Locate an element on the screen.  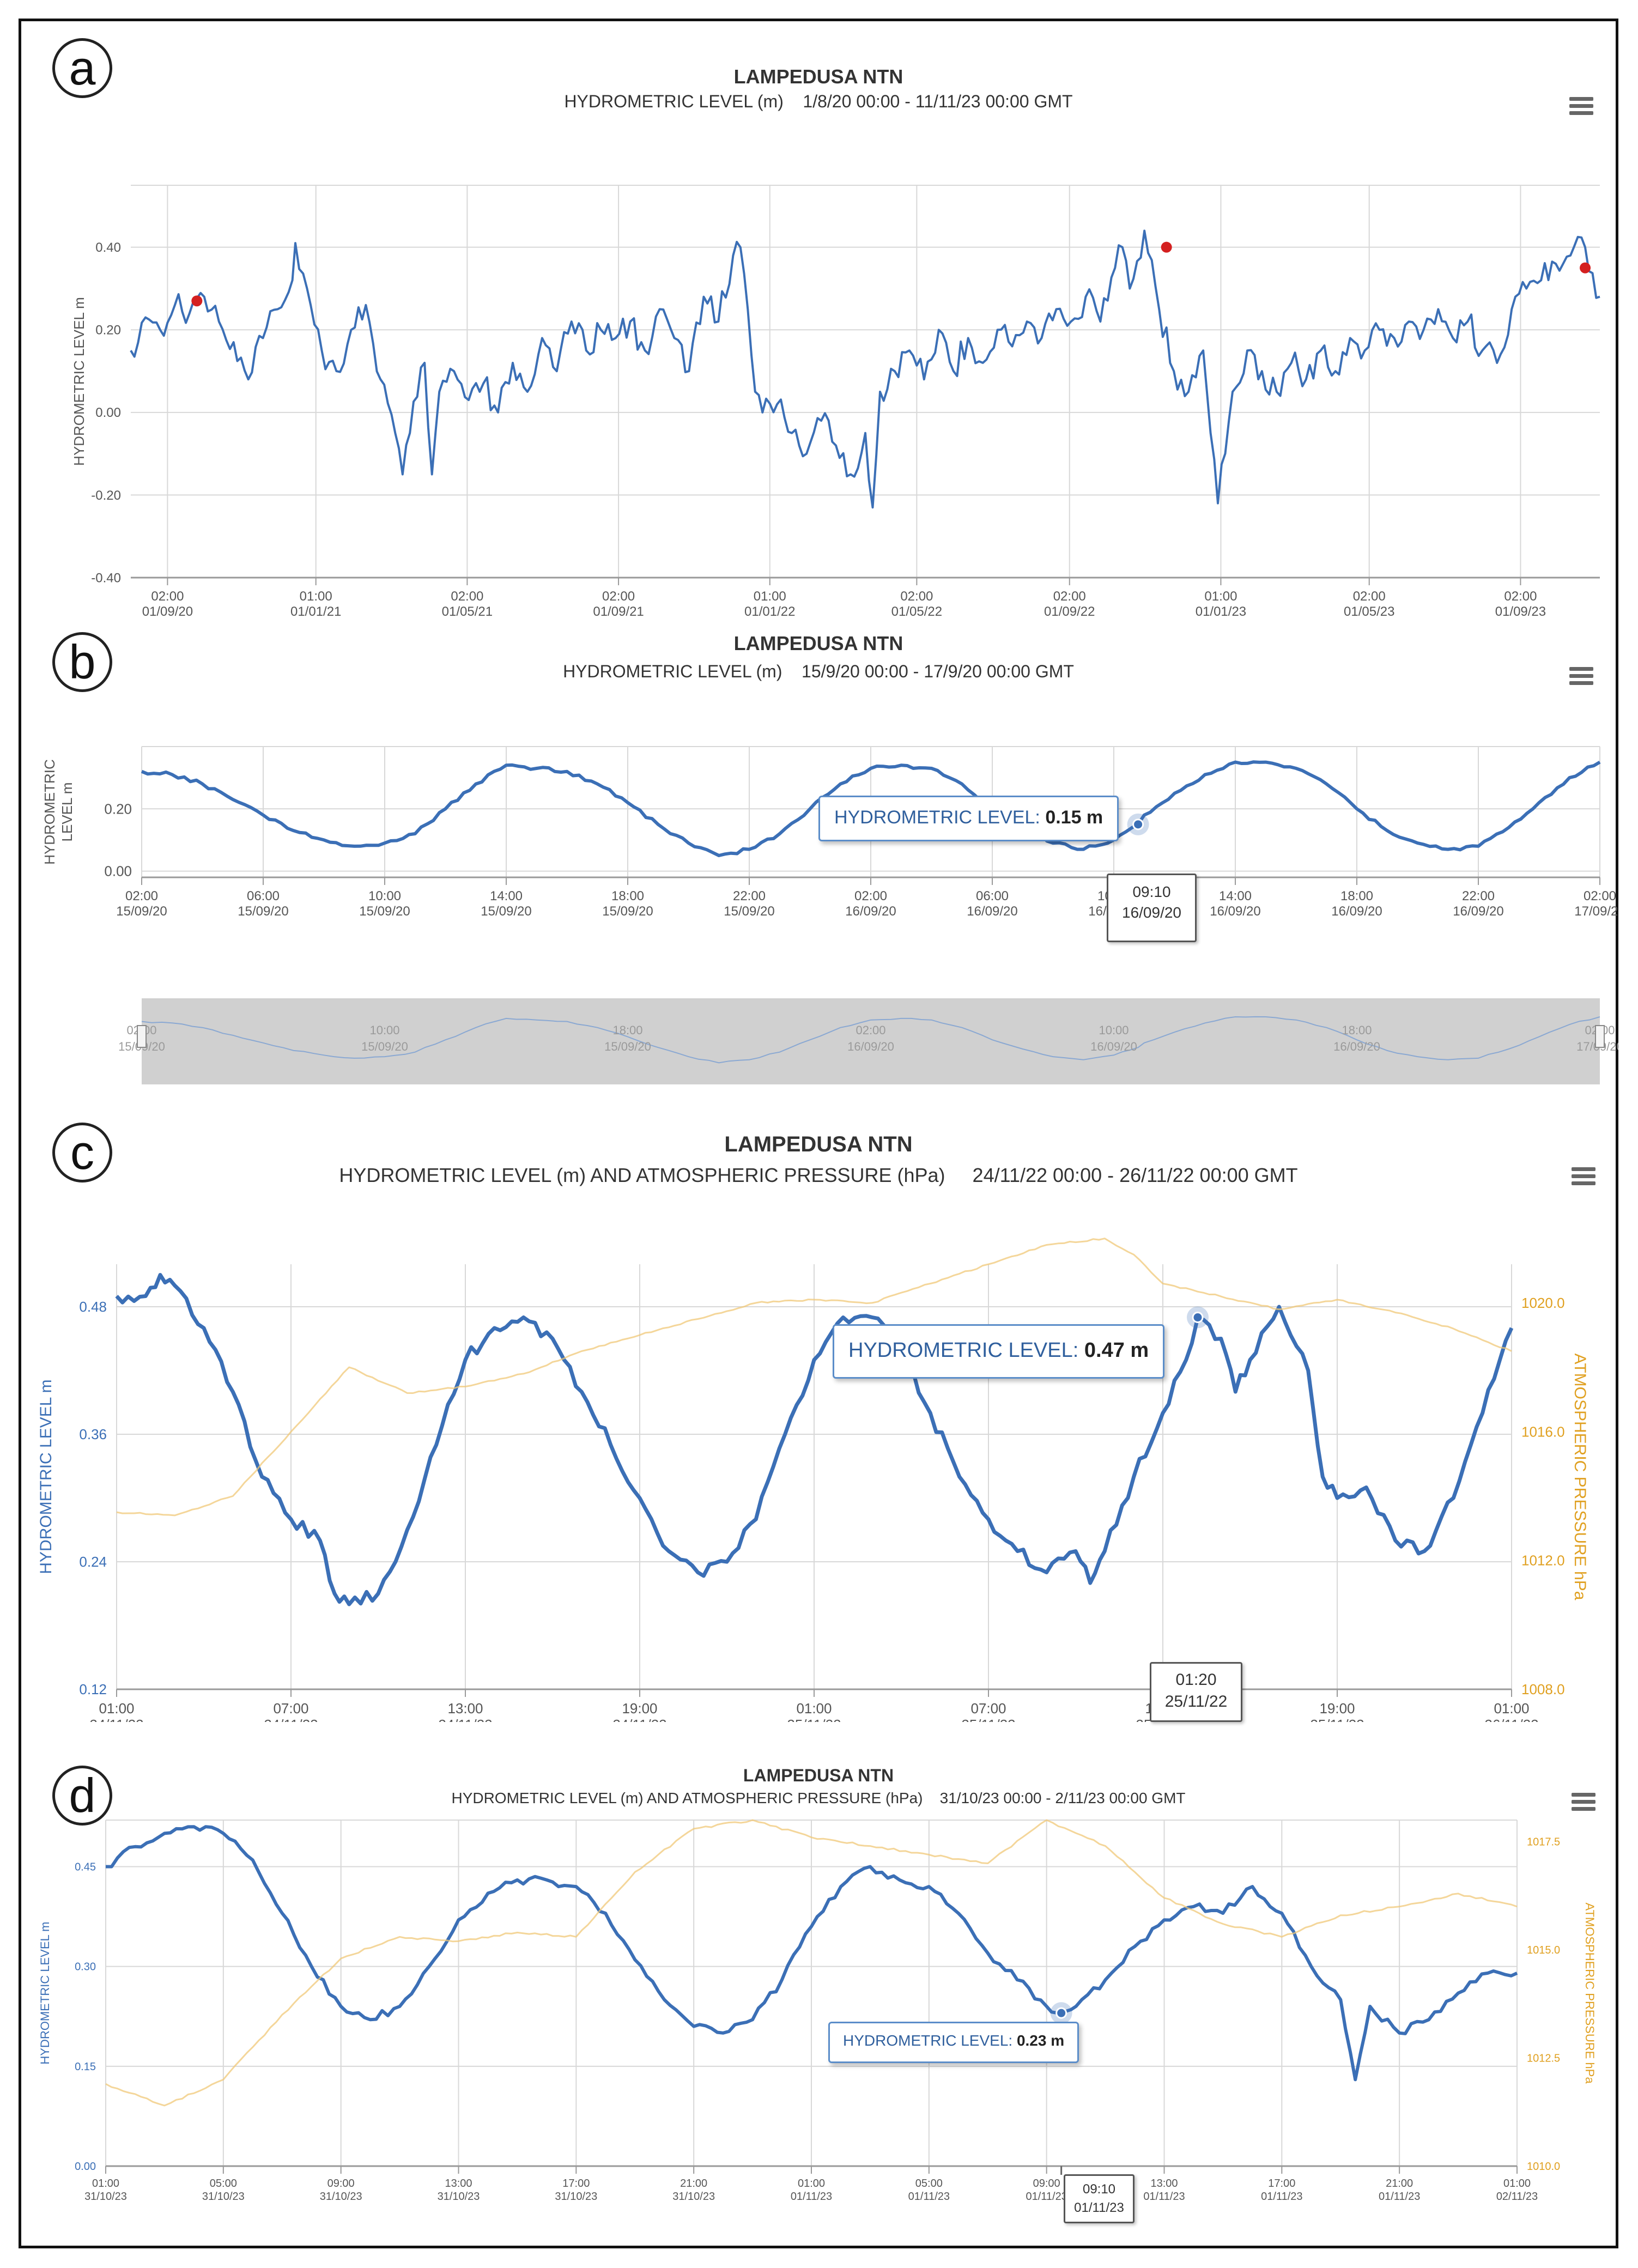
navigator-time-label: 02:00 is located at coordinates (870, 1030).